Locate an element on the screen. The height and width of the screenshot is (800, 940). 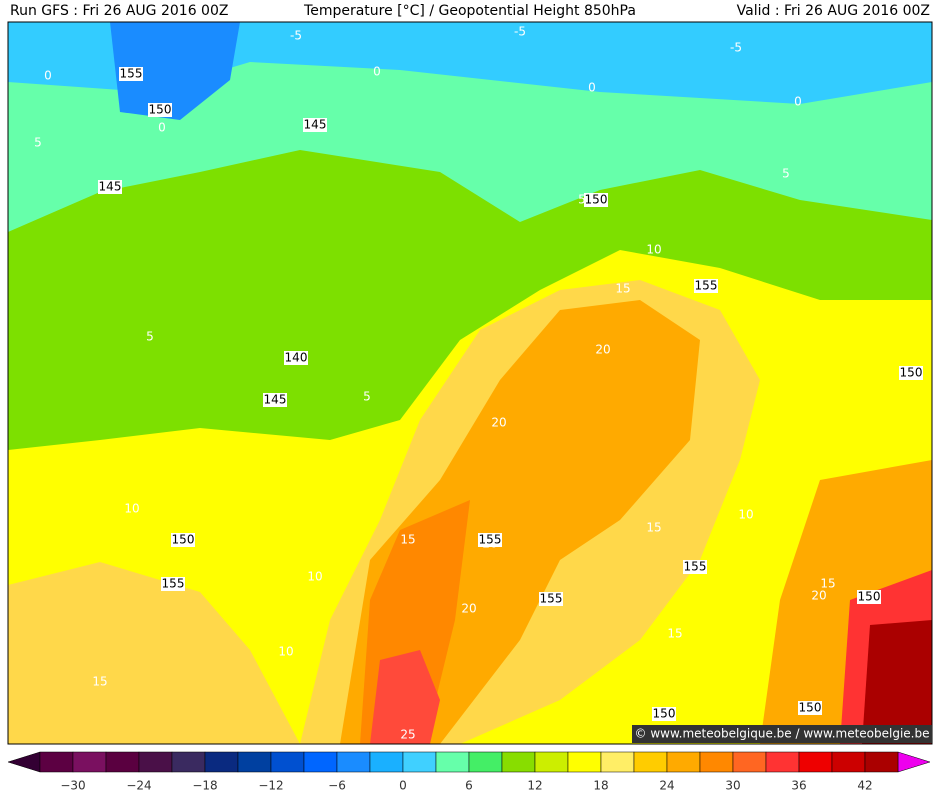
colorbar-tick-label: 24 is located at coordinates (666, 786).